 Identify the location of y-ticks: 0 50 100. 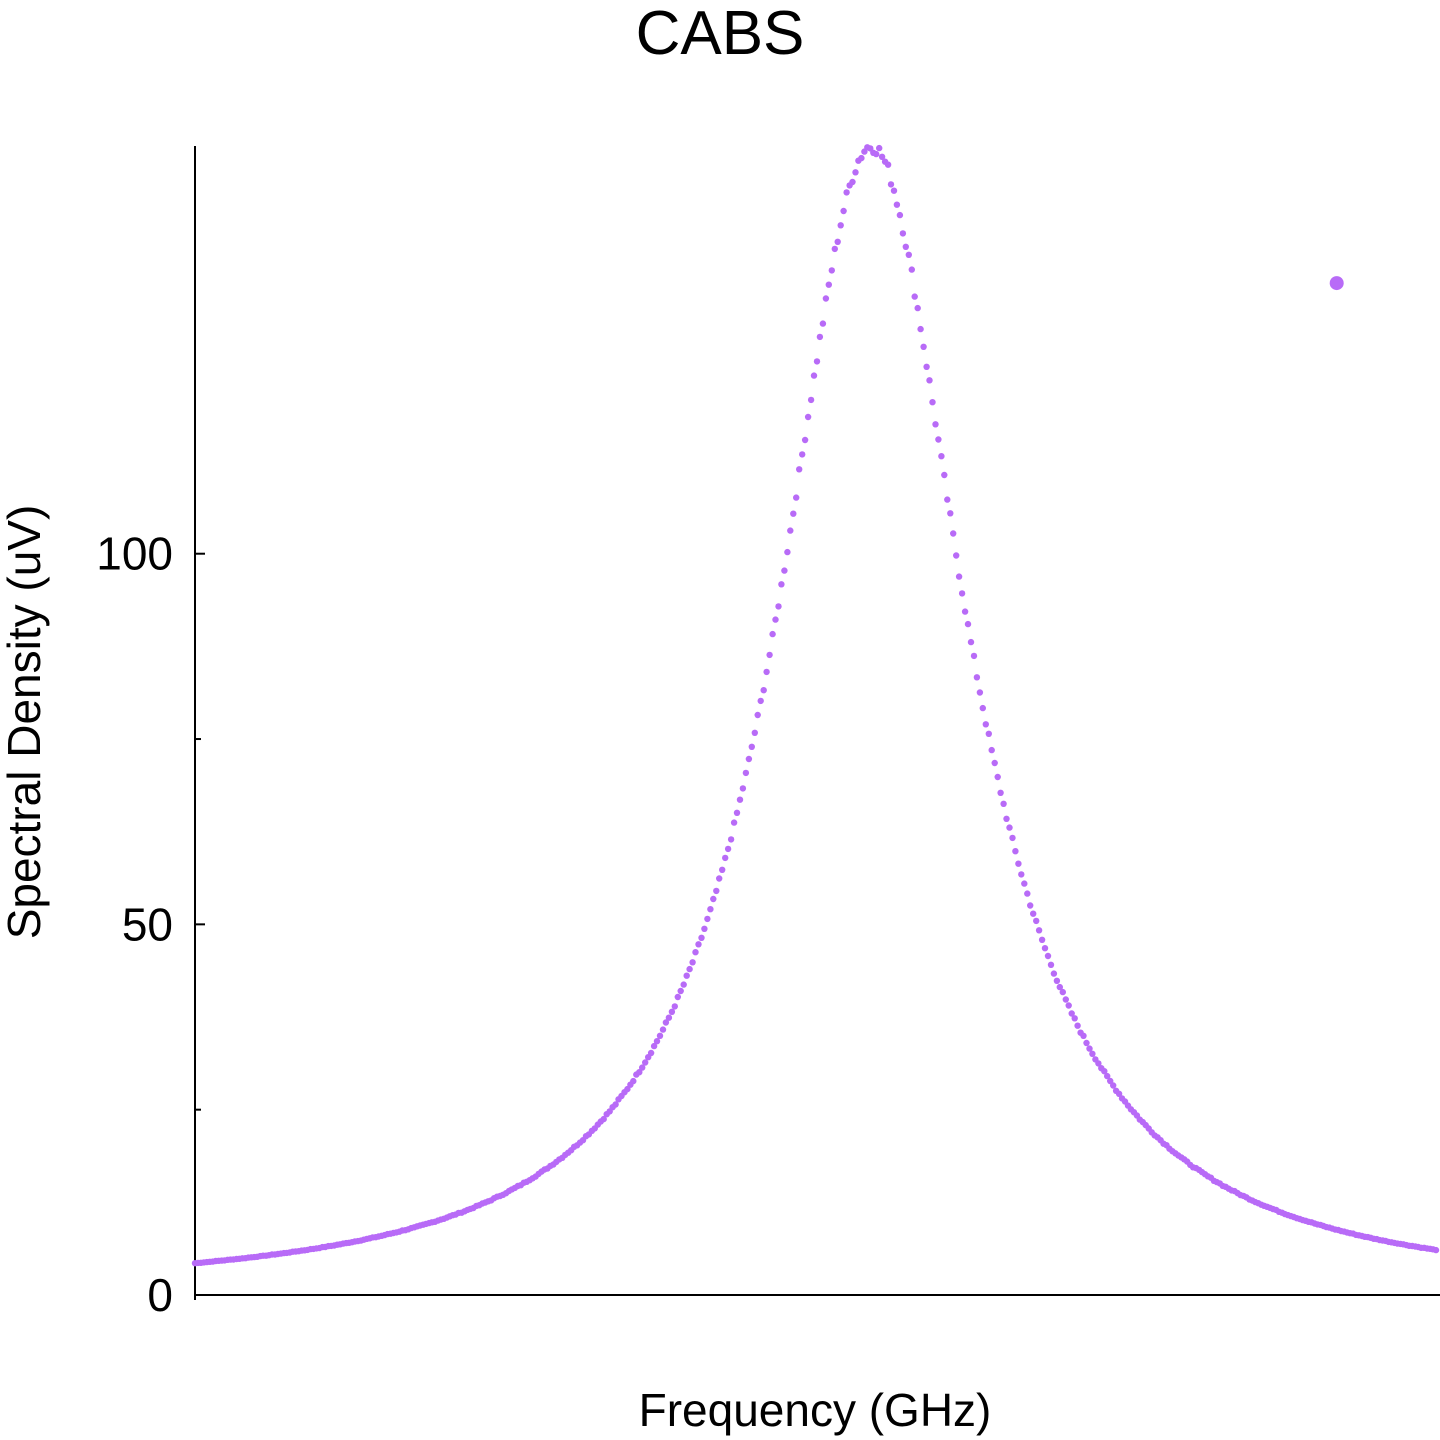
(150, 924).